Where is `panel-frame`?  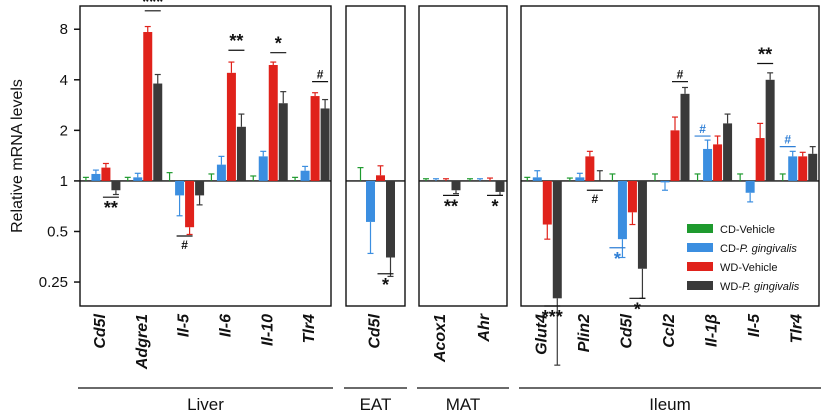
panel-frame is located at coordinates (463, 156).